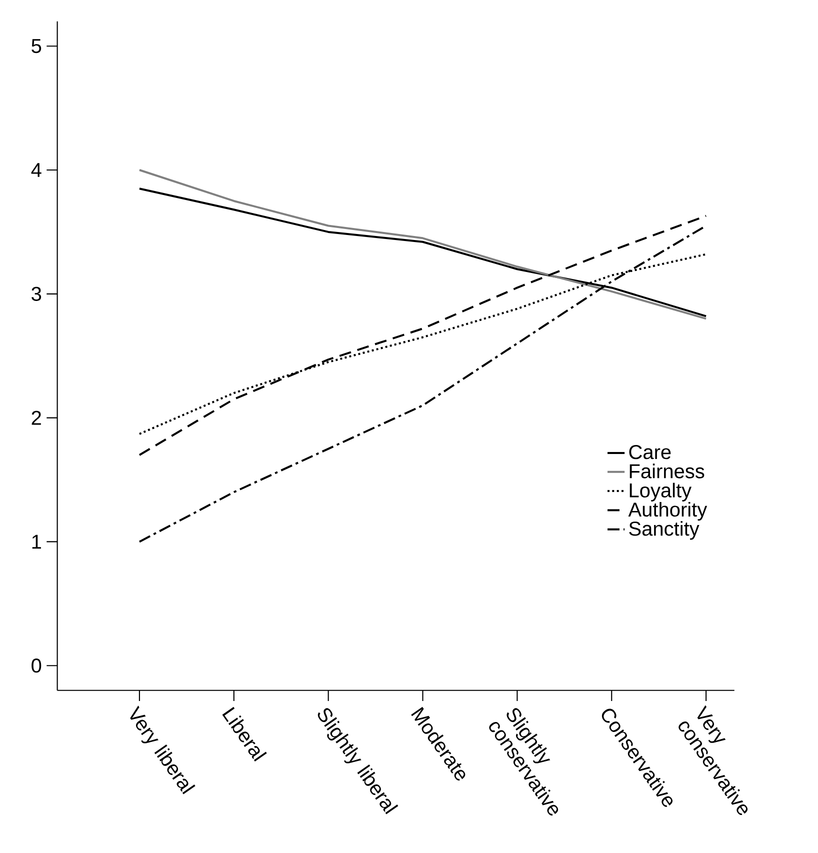  What do you see at coordinates (650, 452) in the screenshot?
I see `legend-label: Care` at bounding box center [650, 452].